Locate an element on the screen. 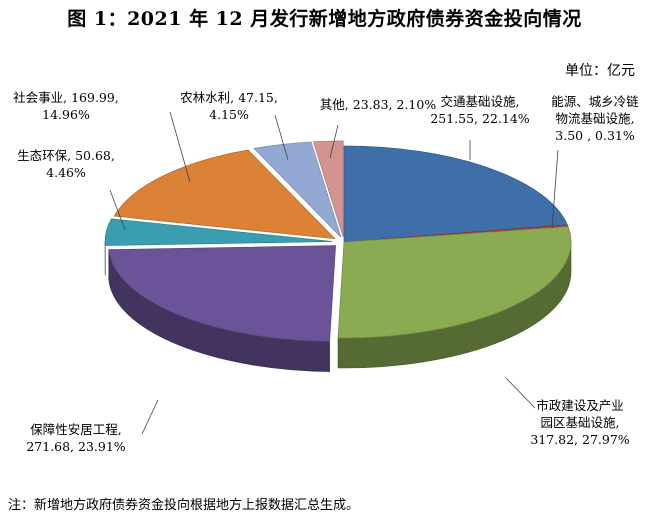 The height and width of the screenshot is (519, 649). data-label: 市政建设及产业园区基础设施, 317.82, 27.97% is located at coordinates (579, 422).